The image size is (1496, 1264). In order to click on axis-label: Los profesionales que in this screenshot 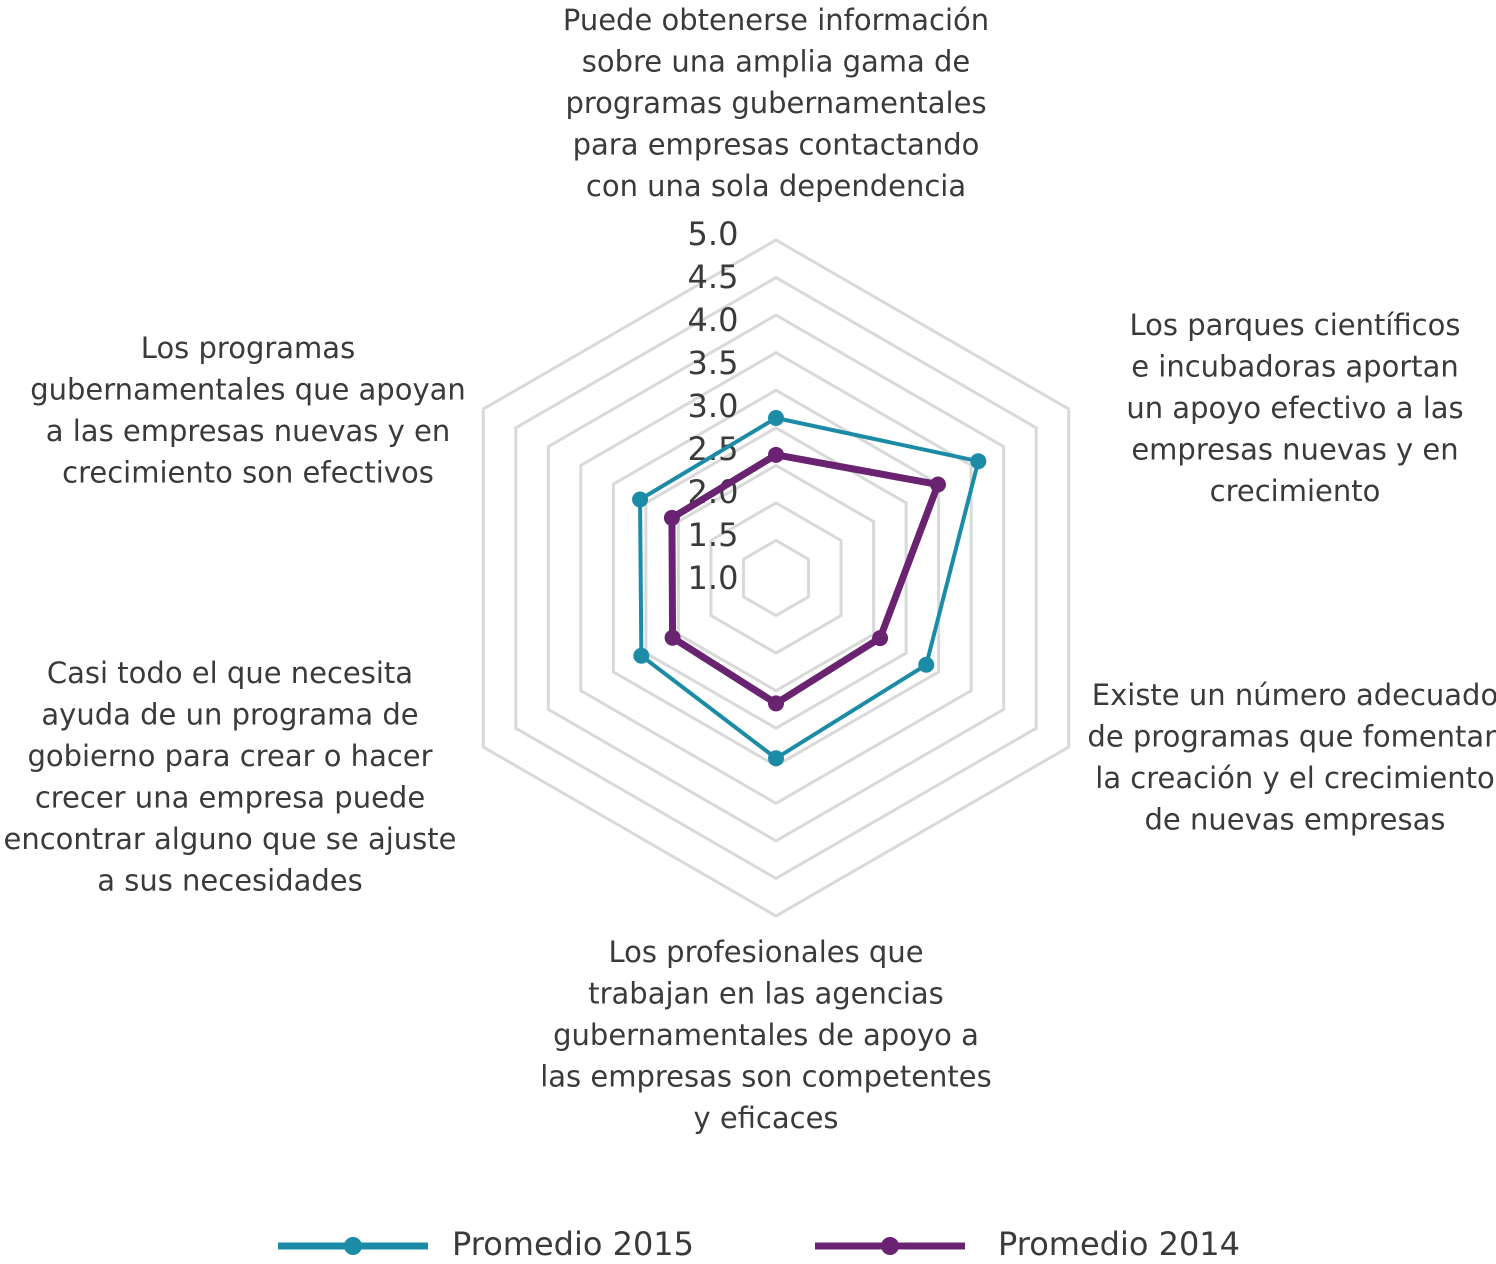, I will do `click(765, 952)`.